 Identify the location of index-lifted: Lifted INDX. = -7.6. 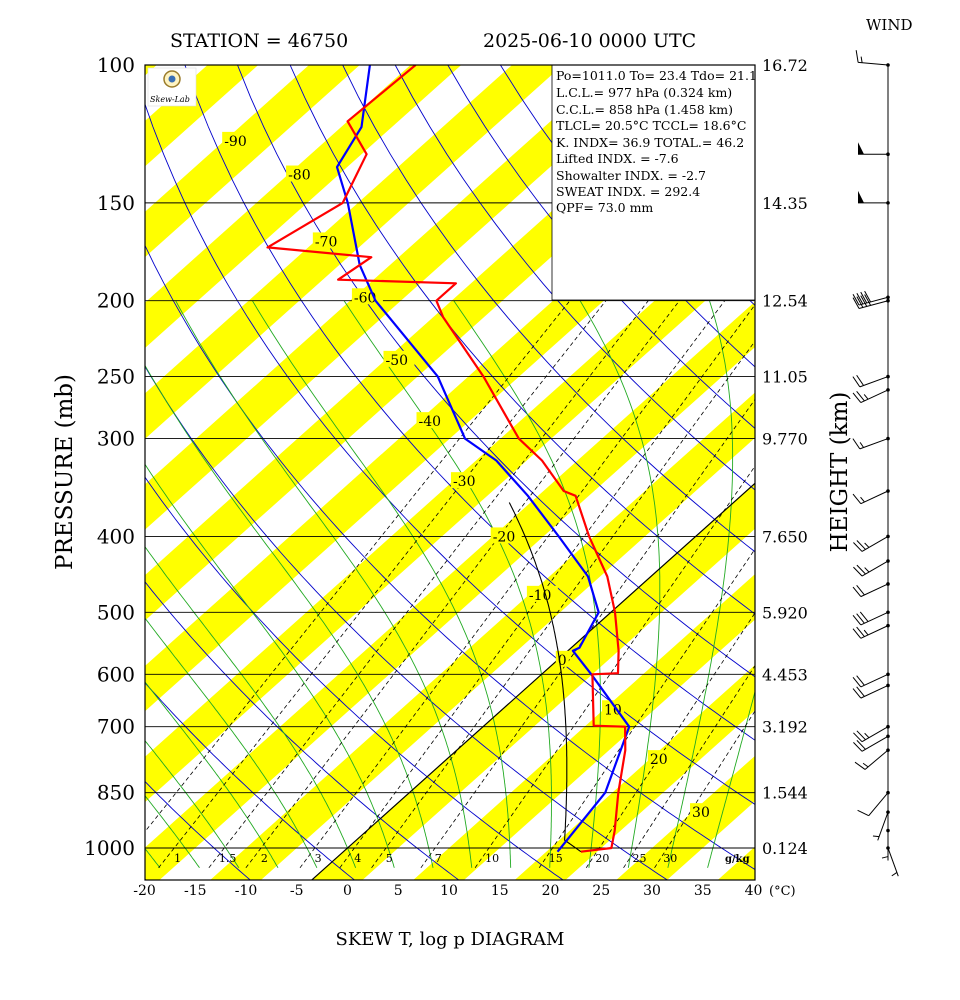
(617, 158).